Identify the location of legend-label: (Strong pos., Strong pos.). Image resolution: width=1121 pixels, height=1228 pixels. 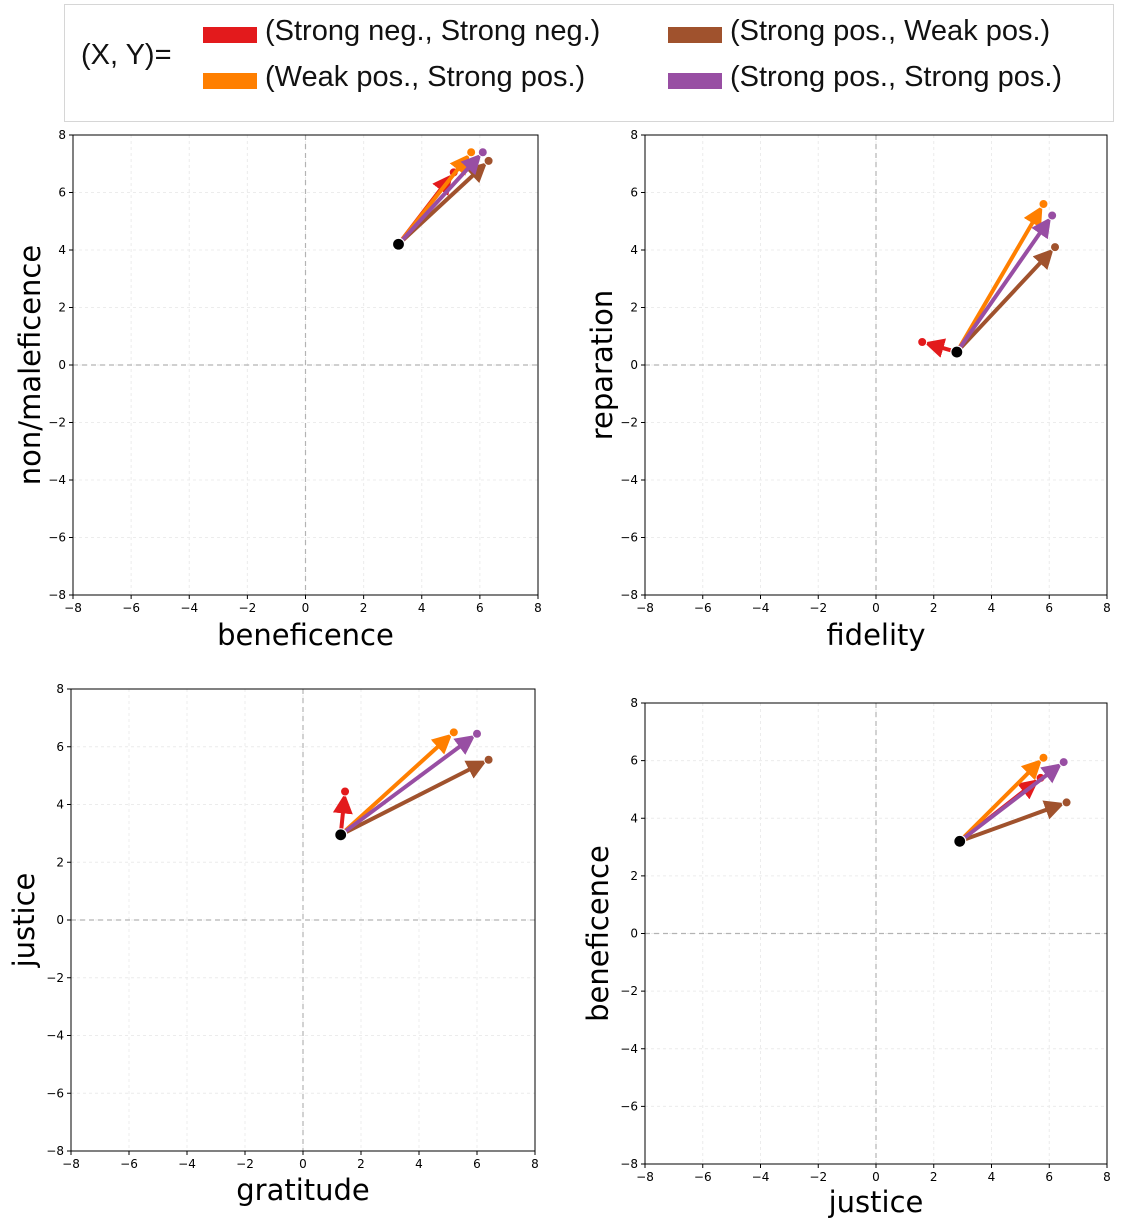
(896, 77).